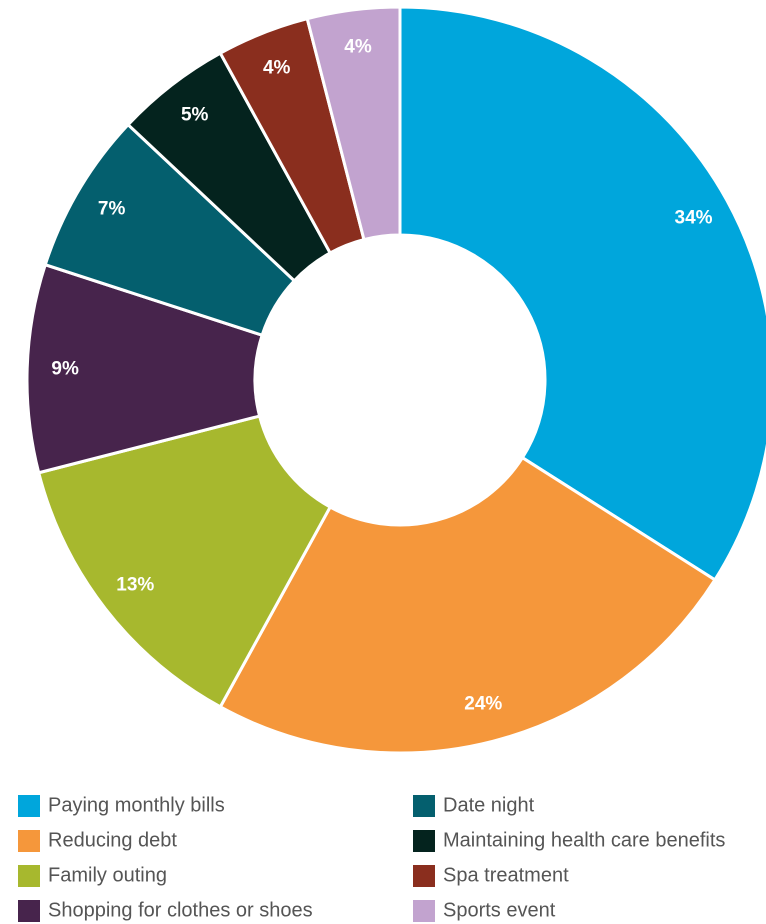 This screenshot has width=766, height=924. I want to click on value-label: 13%, so click(135, 584).